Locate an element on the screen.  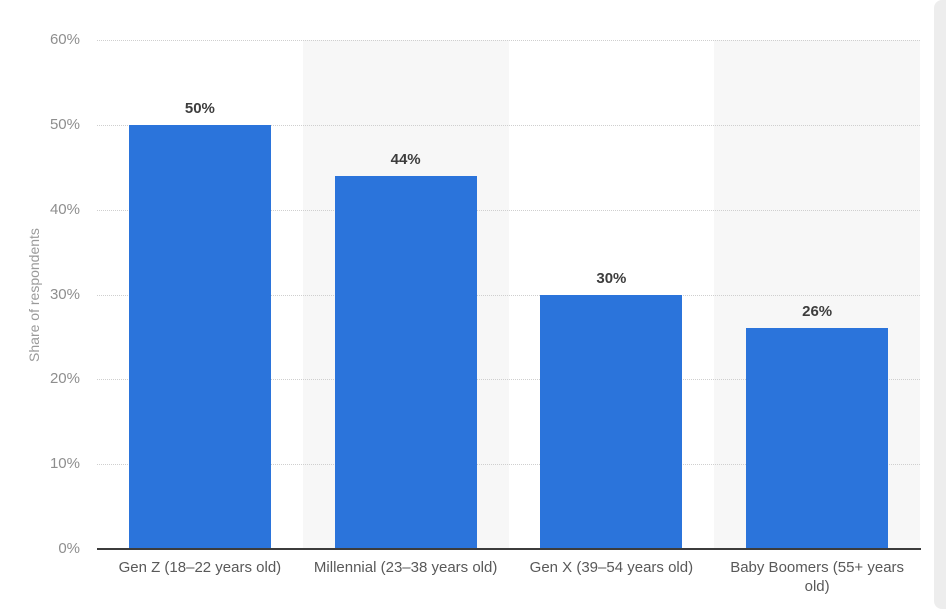
y-tick-label: 40% is located at coordinates (64, 209).